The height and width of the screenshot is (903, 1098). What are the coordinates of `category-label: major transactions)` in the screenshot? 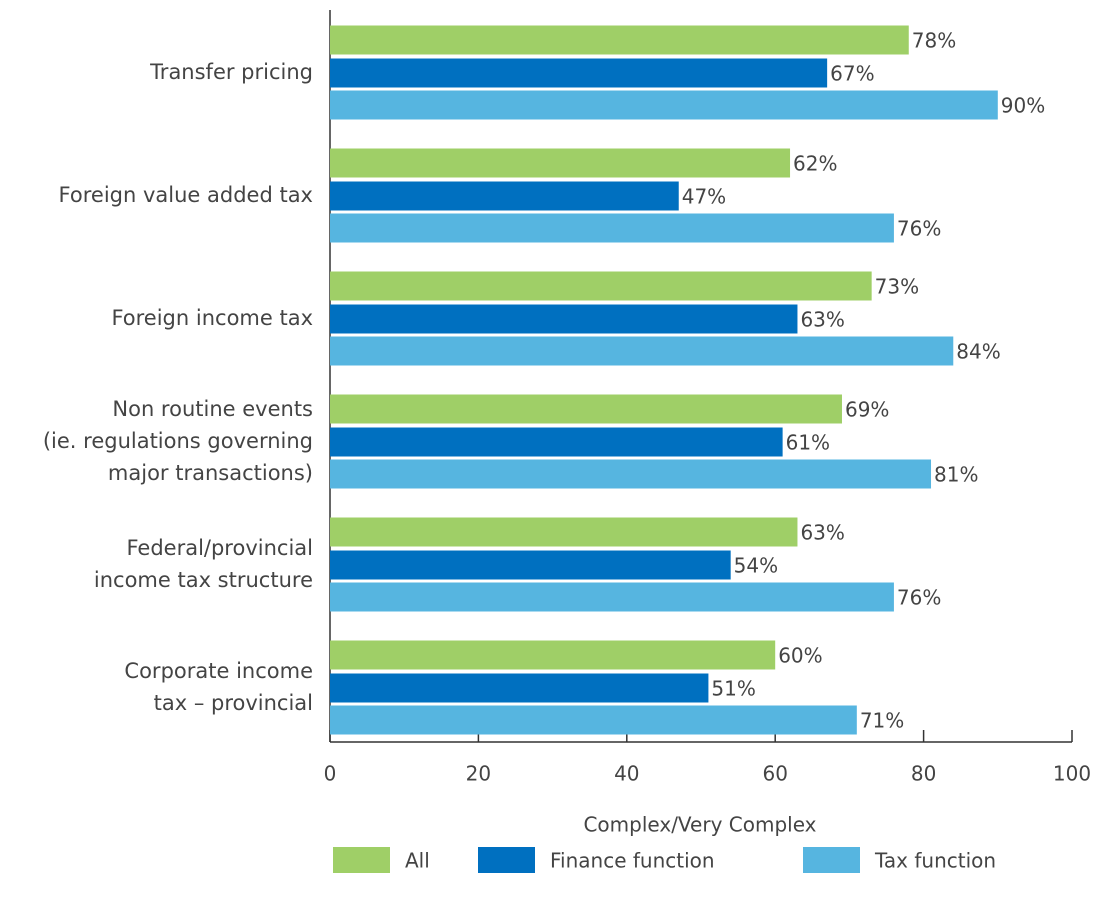 It's located at (210, 473).